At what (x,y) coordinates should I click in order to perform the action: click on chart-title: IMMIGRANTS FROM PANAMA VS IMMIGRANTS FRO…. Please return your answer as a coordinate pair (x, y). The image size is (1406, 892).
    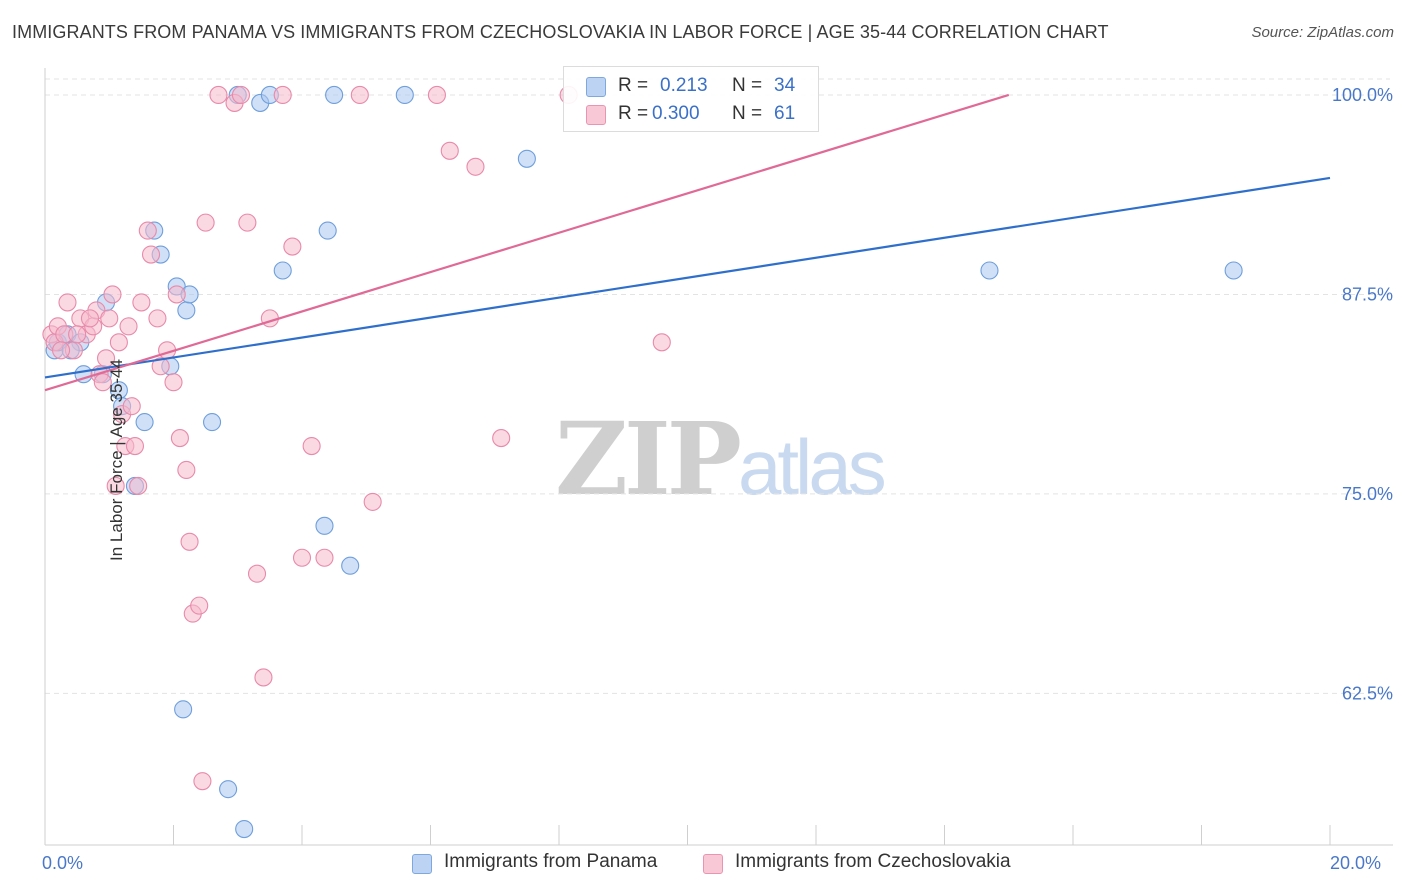
    Looking at the image, I should click on (560, 32).